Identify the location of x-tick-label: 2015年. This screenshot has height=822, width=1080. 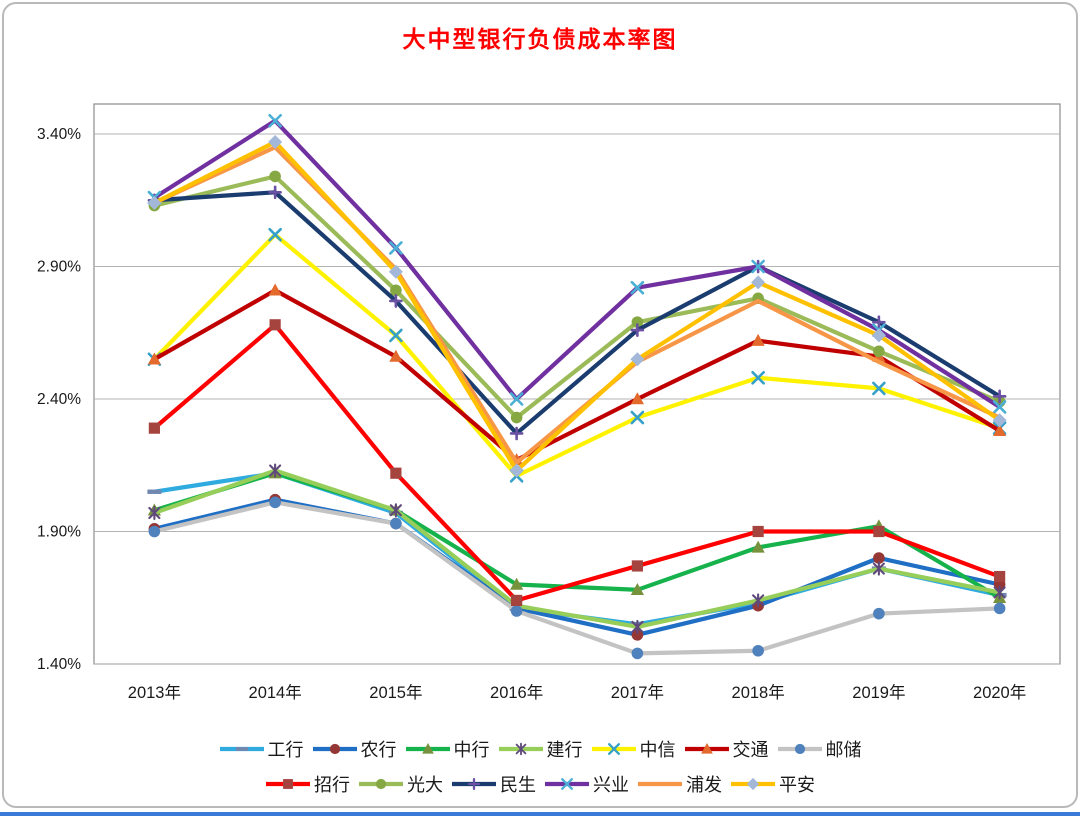
(395, 692).